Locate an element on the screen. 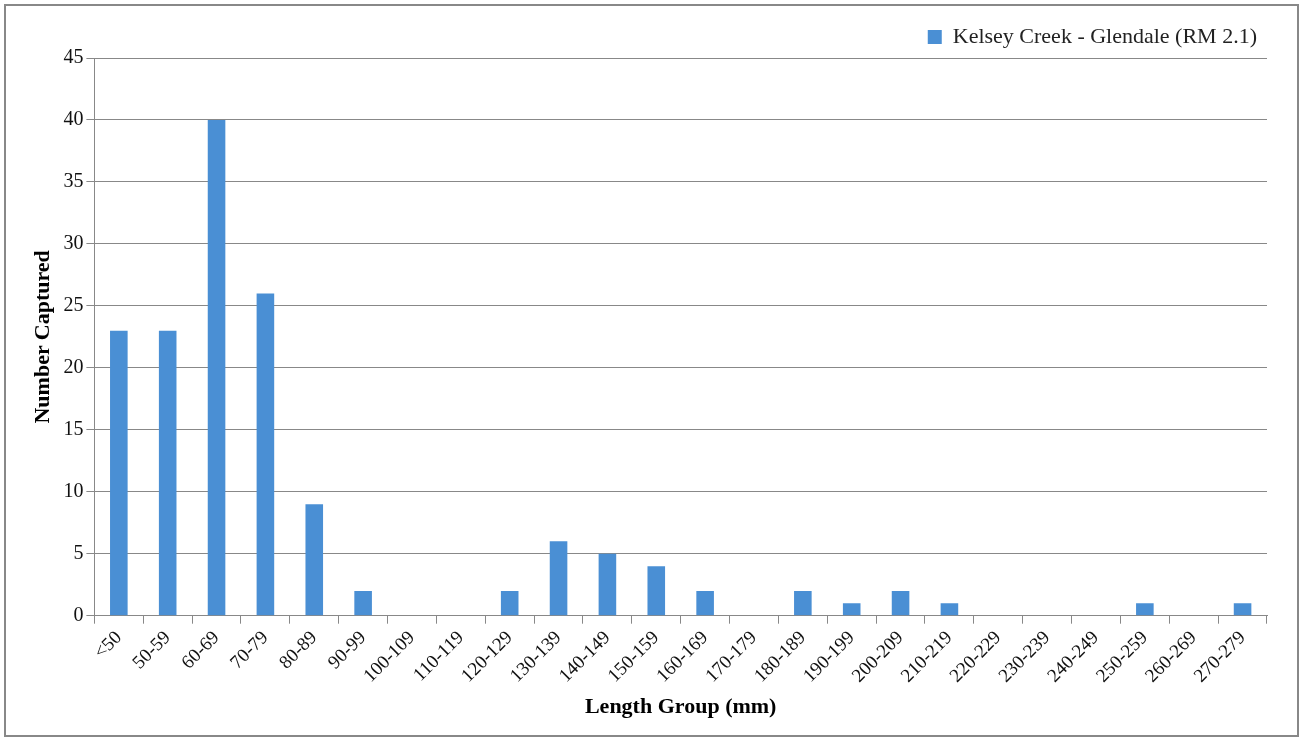  y-tick-label: 20 is located at coordinates (73, 366).